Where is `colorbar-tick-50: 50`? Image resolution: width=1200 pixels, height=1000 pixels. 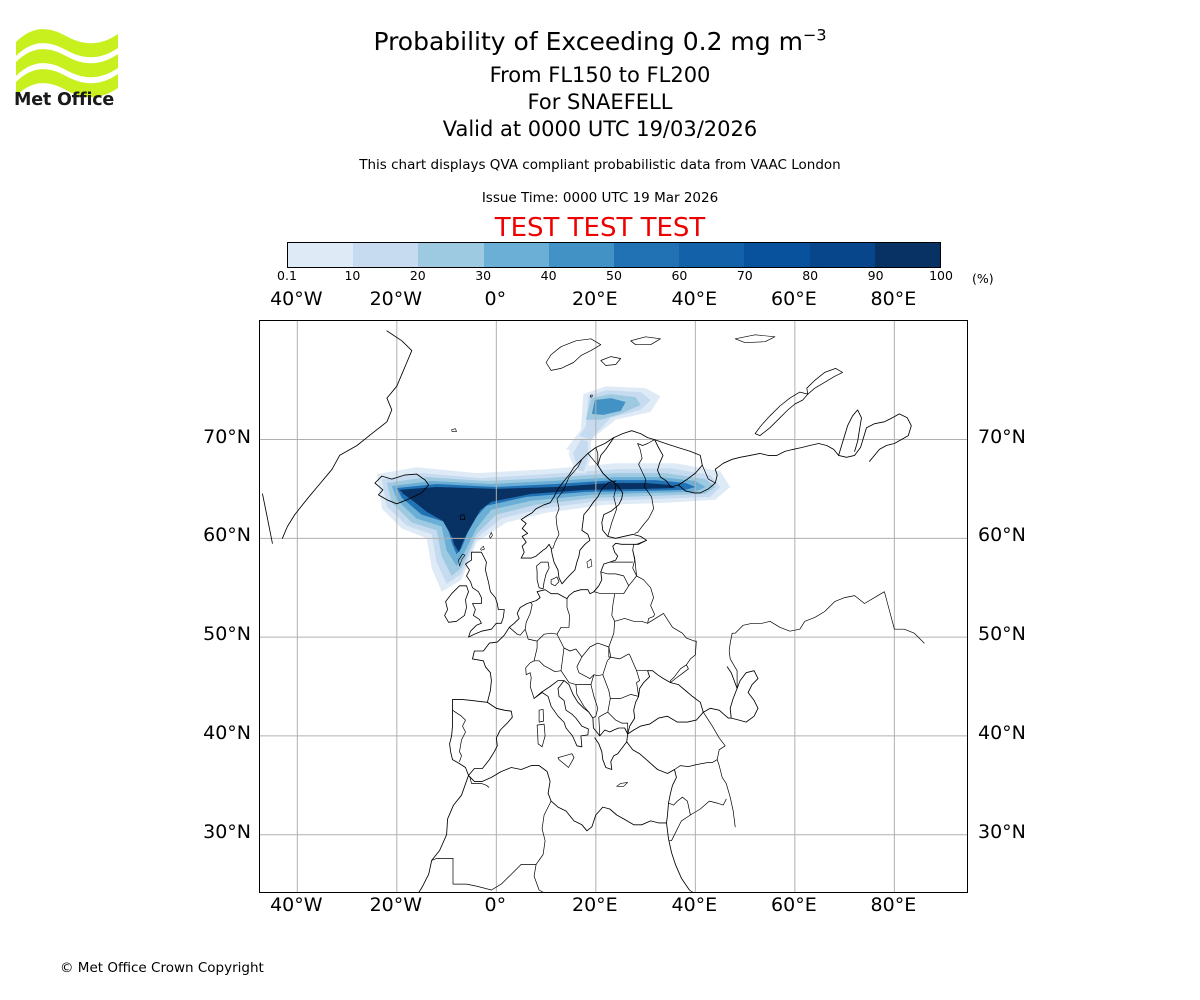 colorbar-tick-50: 50 is located at coordinates (614, 275).